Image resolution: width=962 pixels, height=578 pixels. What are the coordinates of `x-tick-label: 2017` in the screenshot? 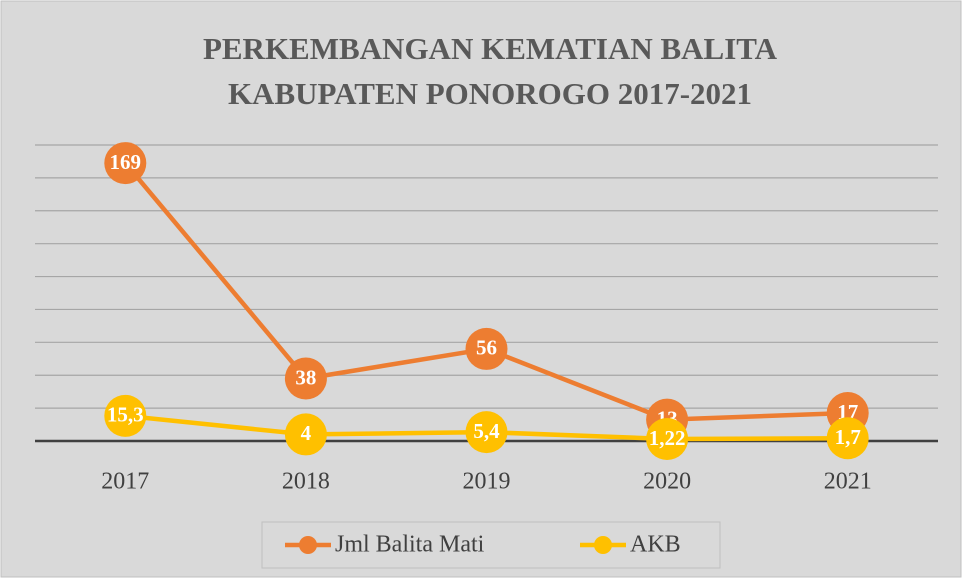 It's located at (125, 482).